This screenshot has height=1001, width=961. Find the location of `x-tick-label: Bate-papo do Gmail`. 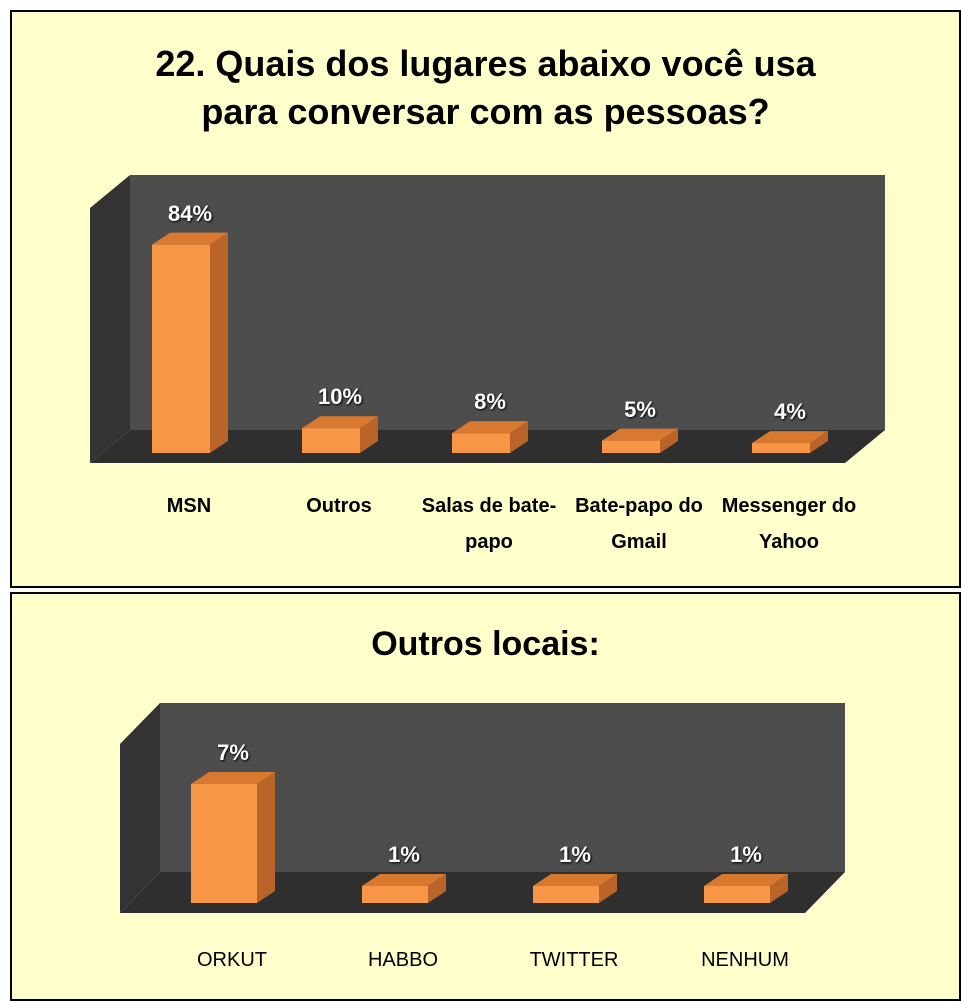

x-tick-label: Bate-papo do Gmail is located at coordinates (639, 524).